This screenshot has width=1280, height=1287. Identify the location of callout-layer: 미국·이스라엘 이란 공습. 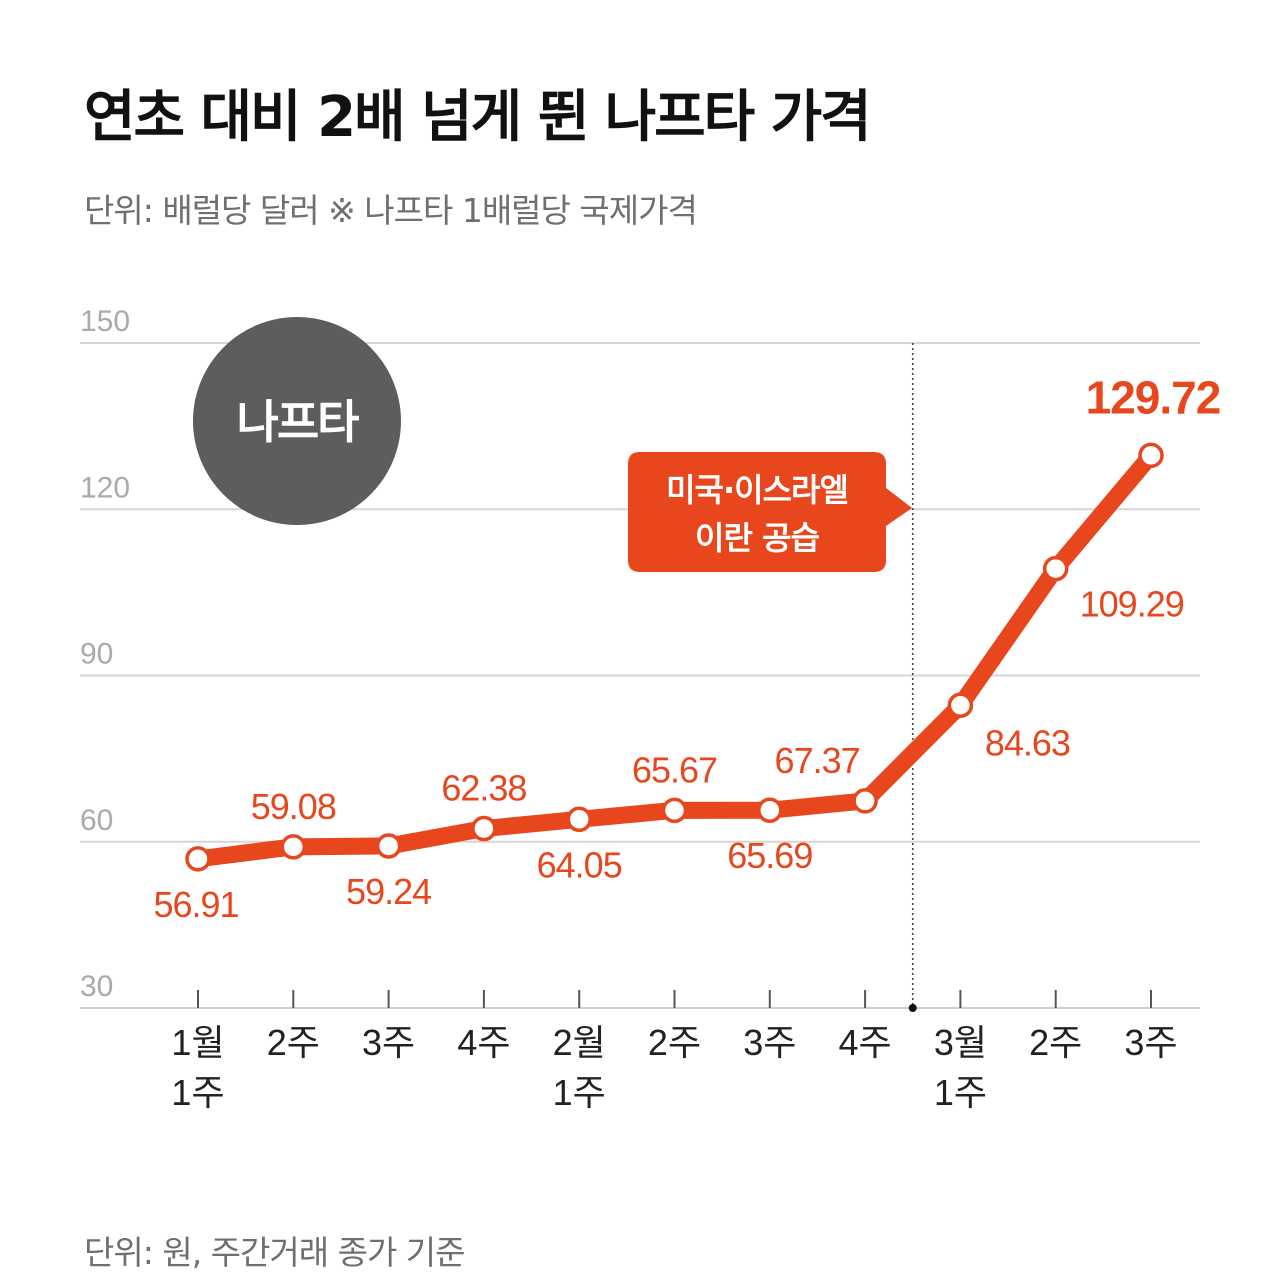
(770, 512).